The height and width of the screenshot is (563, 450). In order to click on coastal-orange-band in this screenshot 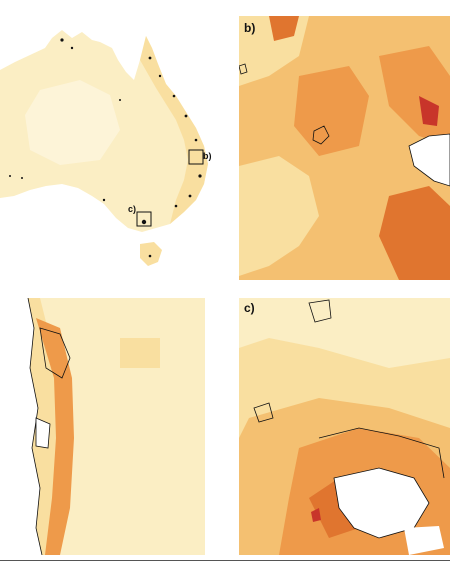, I will do `click(55, 436)`.